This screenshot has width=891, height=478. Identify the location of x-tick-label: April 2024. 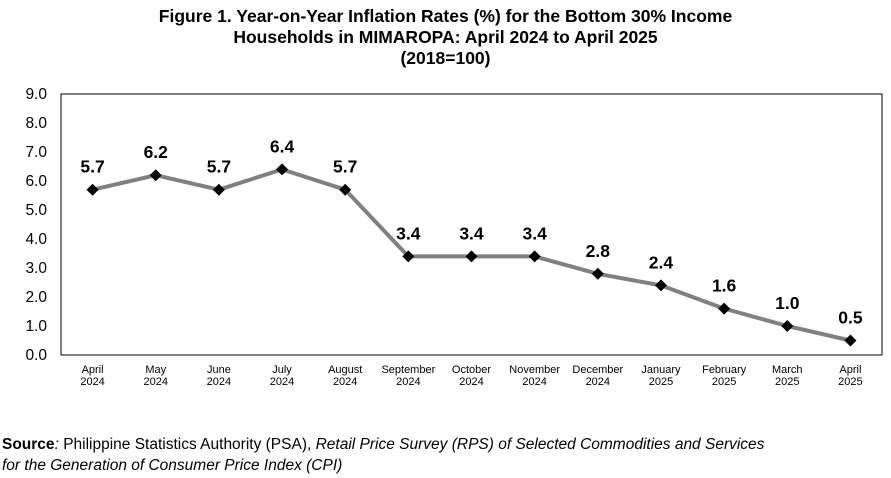
(92, 376).